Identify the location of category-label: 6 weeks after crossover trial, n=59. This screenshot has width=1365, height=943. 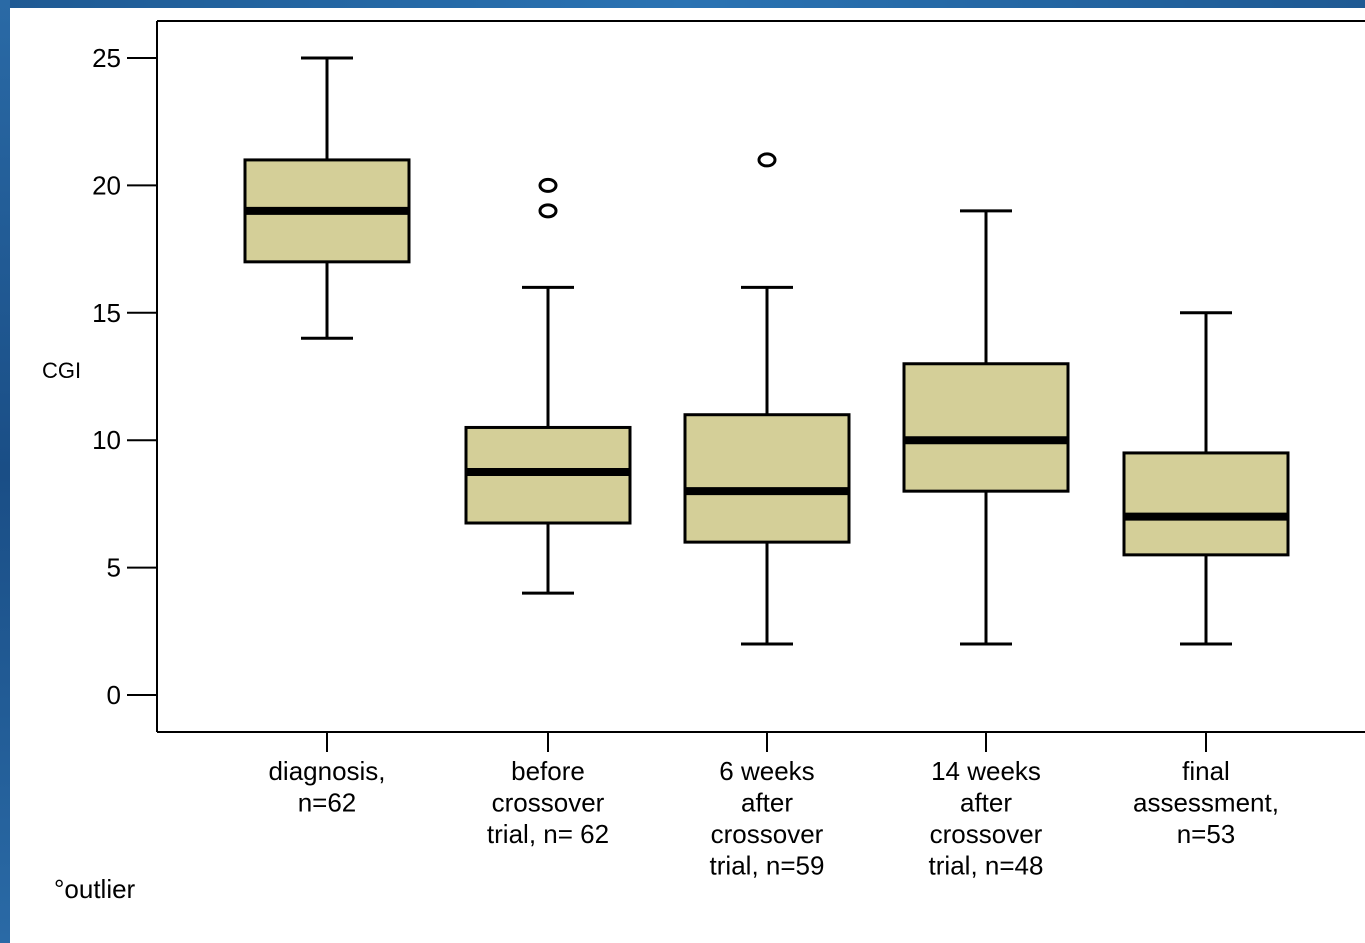
(767, 818).